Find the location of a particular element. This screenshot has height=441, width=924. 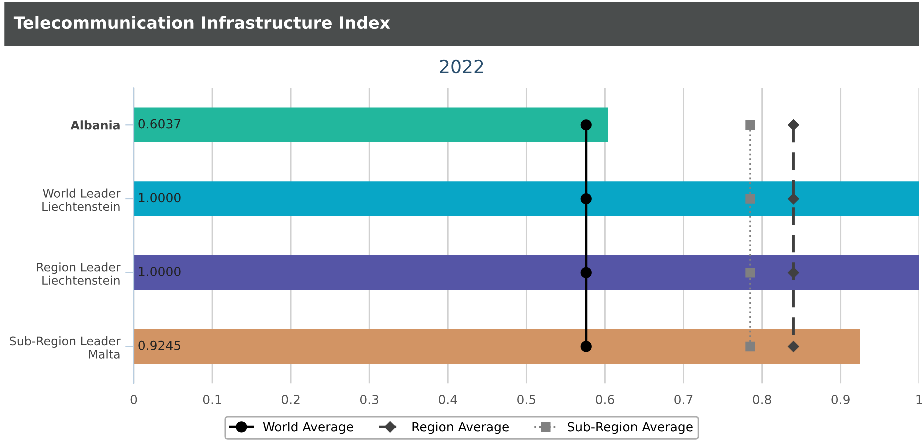

x-tick-label: 0.4 is located at coordinates (448, 399).